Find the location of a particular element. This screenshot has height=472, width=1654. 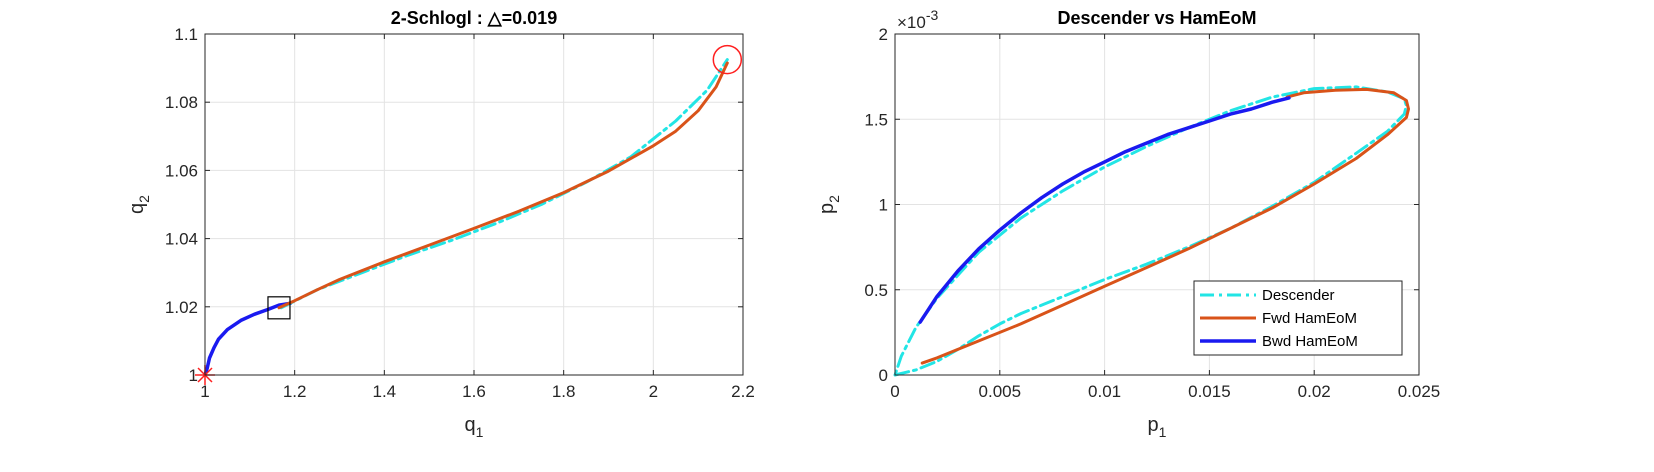

right-plot-xlabel: p1 is located at coordinates (1157, 427).